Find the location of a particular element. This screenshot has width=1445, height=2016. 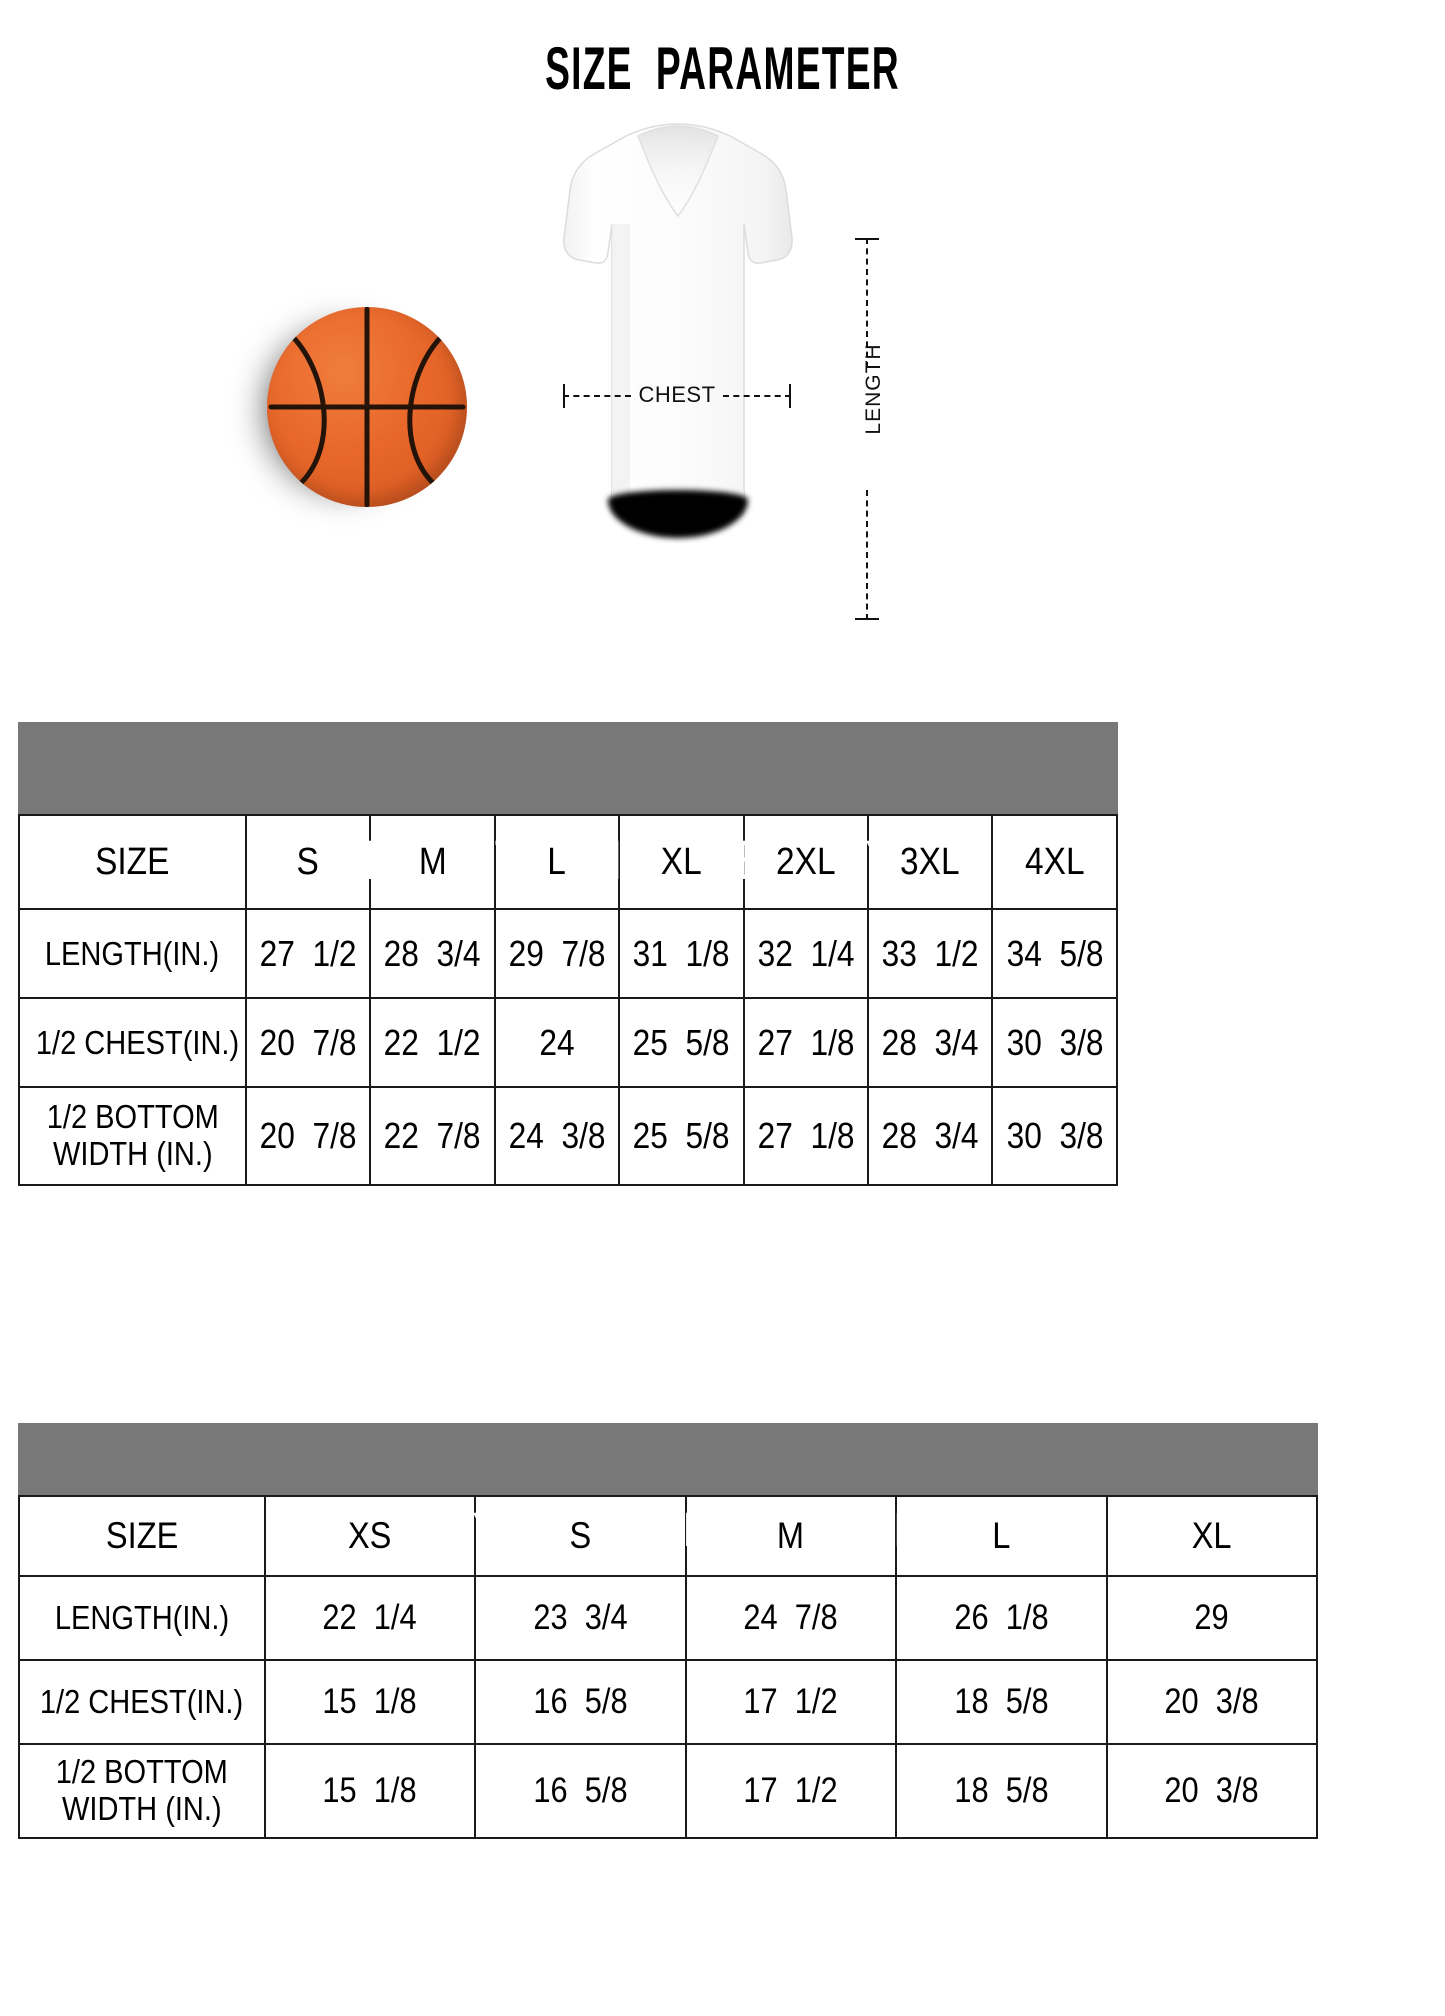

table-cell: 24 7/8 is located at coordinates (791, 1618).